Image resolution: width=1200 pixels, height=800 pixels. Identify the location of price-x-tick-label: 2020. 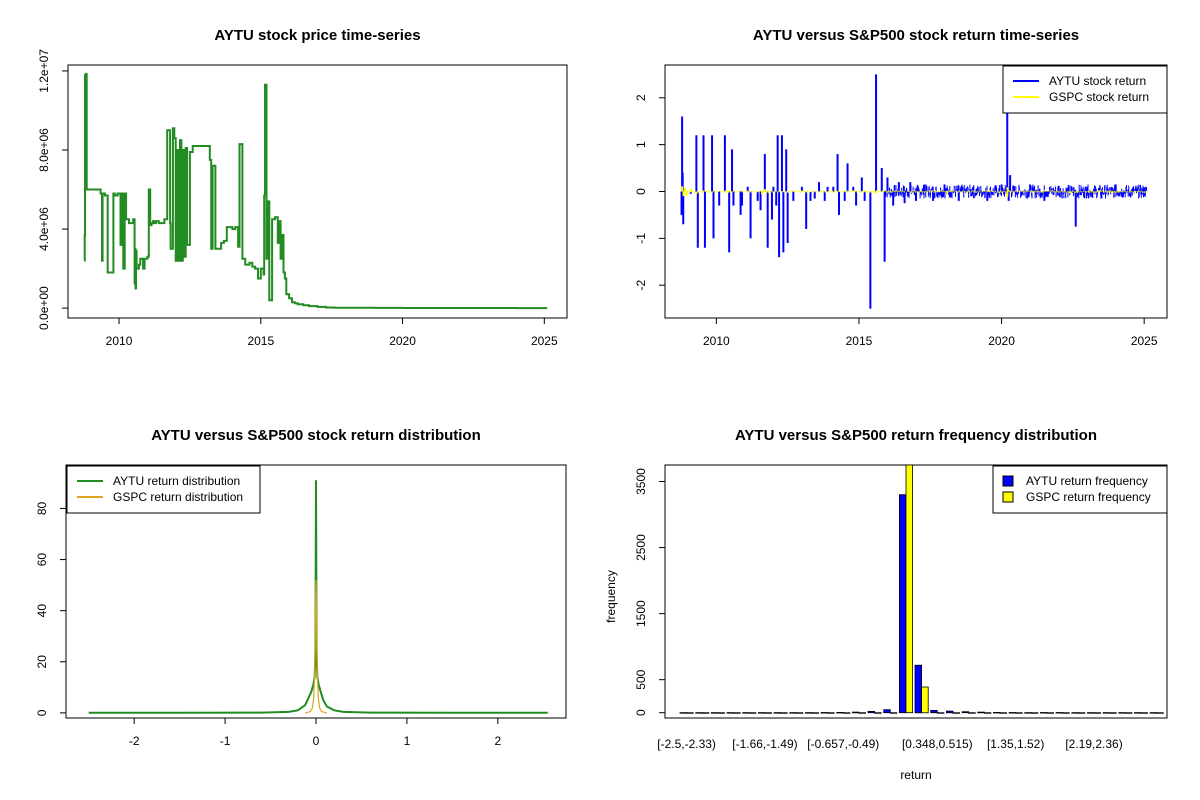
(402, 341).